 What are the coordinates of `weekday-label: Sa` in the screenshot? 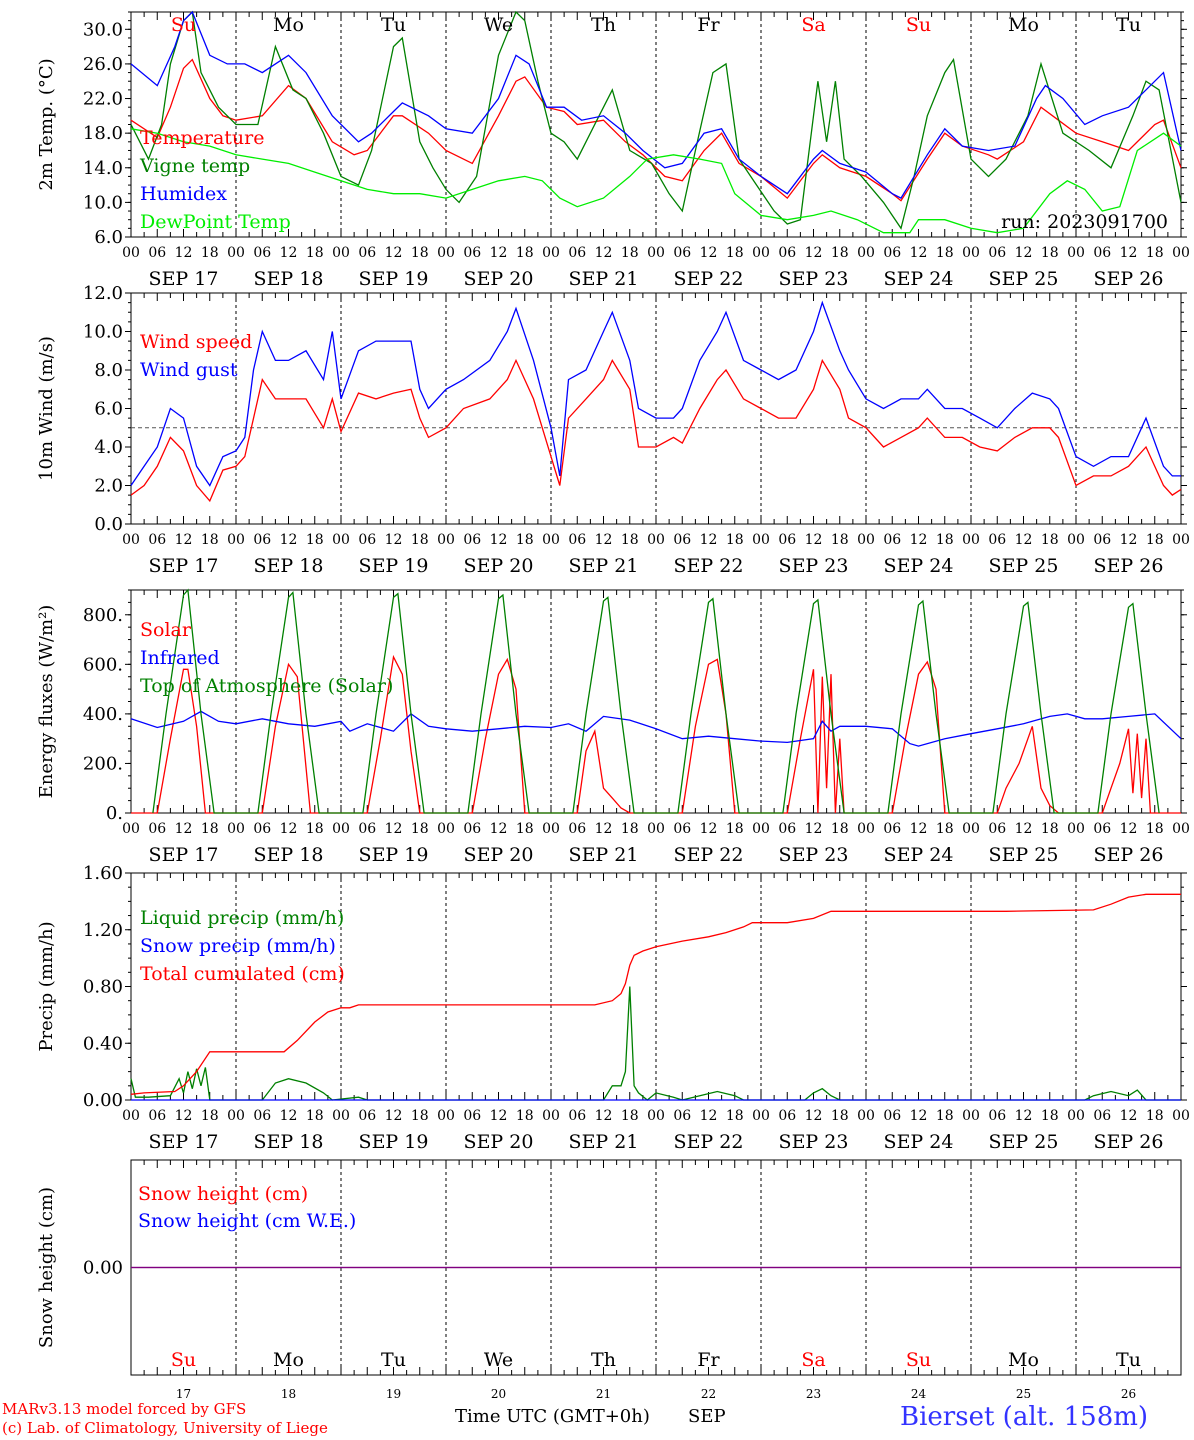 It's located at (813, 25).